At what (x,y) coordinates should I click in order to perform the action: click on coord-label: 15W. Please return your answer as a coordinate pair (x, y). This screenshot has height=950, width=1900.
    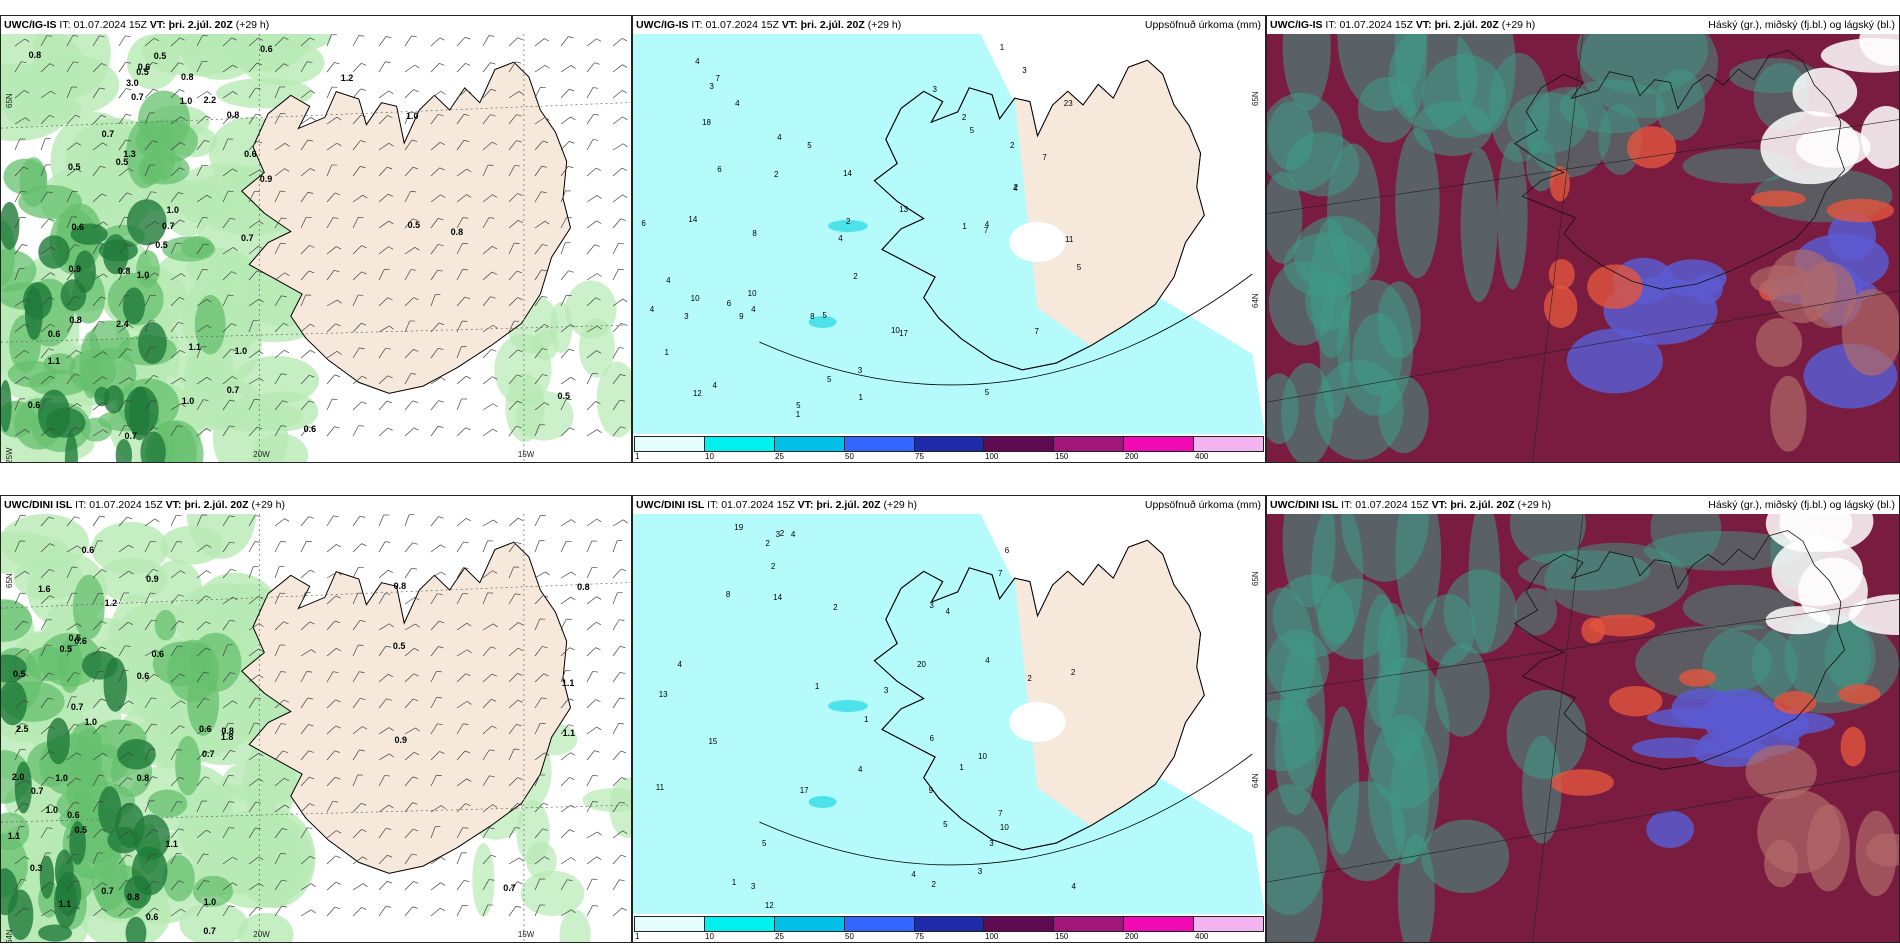
    Looking at the image, I should click on (526, 934).